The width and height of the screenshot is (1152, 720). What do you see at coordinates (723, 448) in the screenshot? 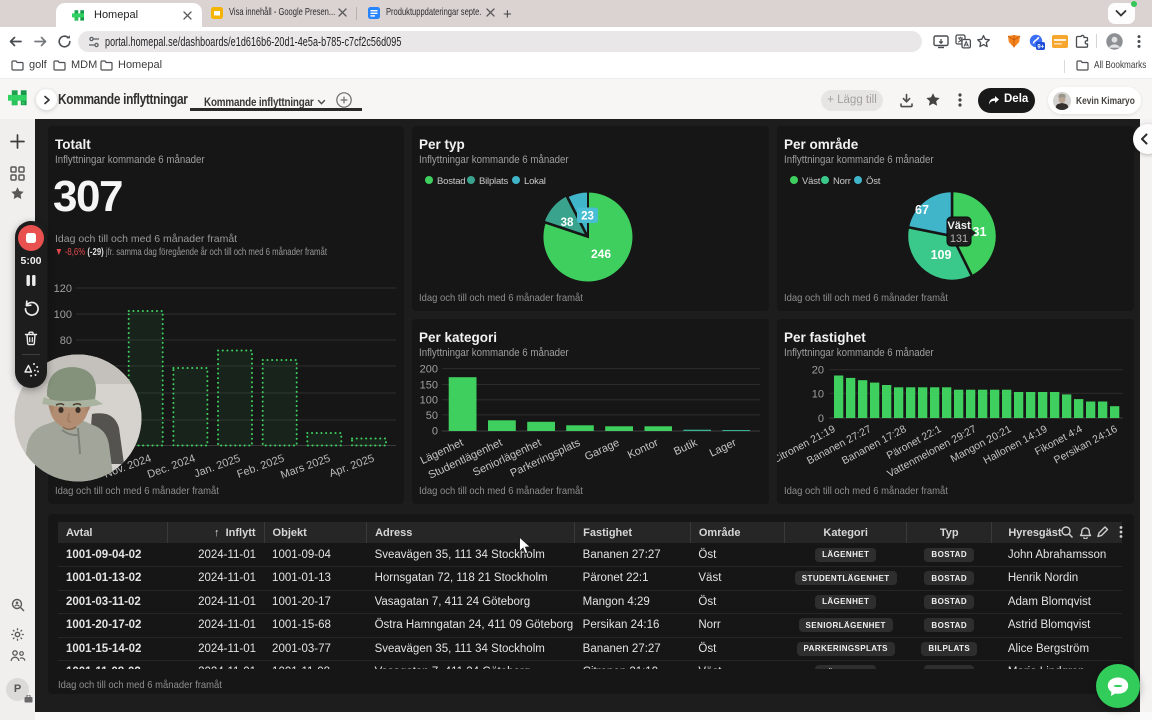
I see `svg-text: Lager` at bounding box center [723, 448].